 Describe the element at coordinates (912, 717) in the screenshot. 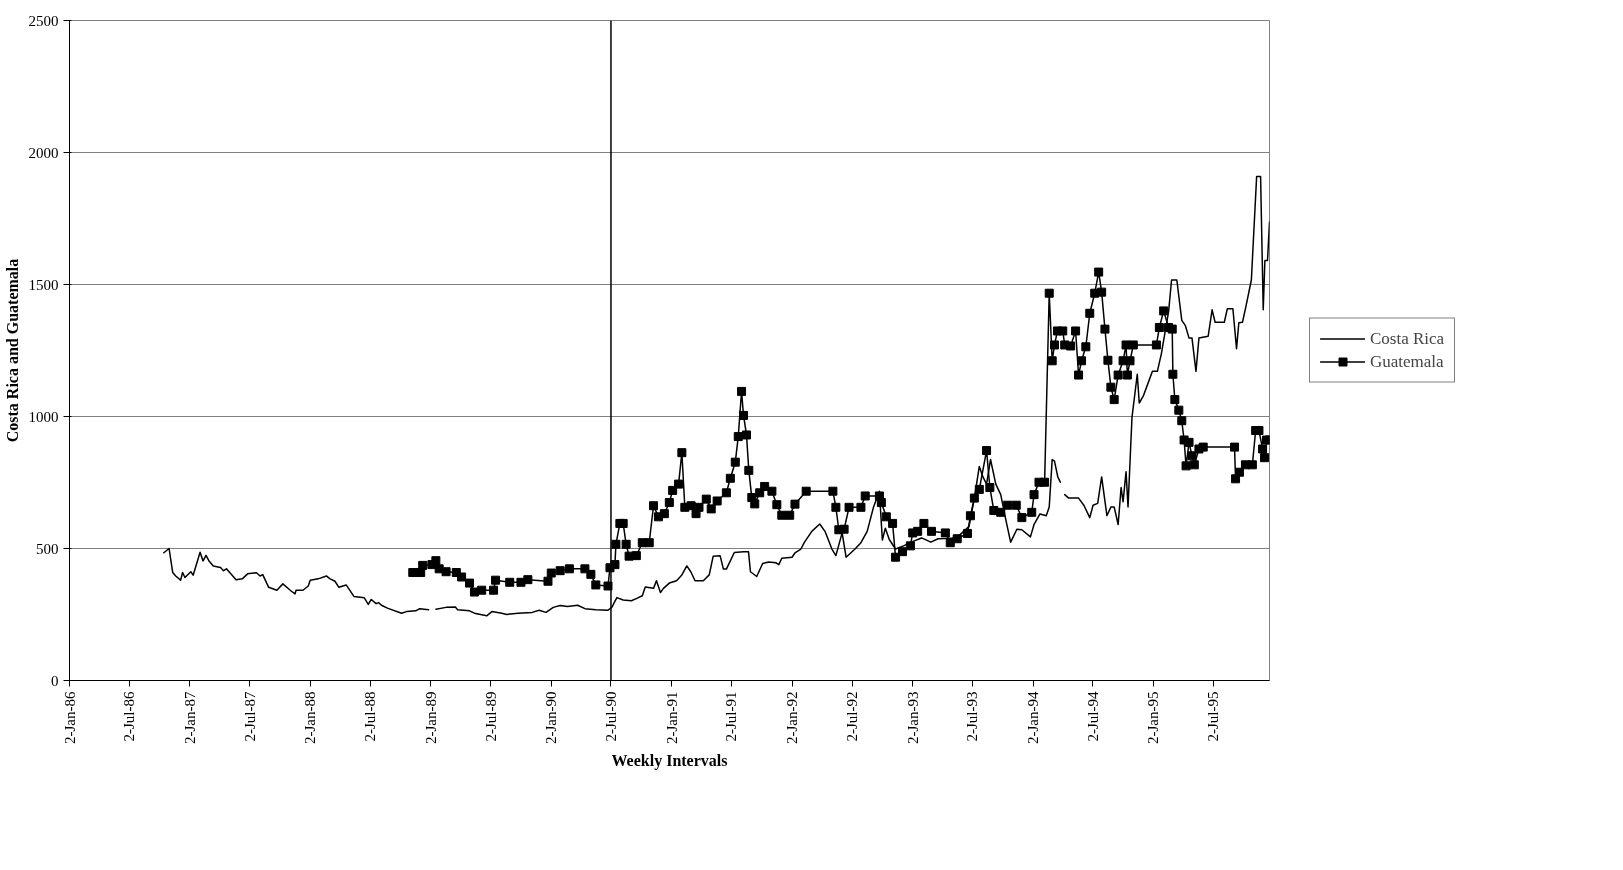

I see `x-tick-label: 2-Jan-93` at that location.